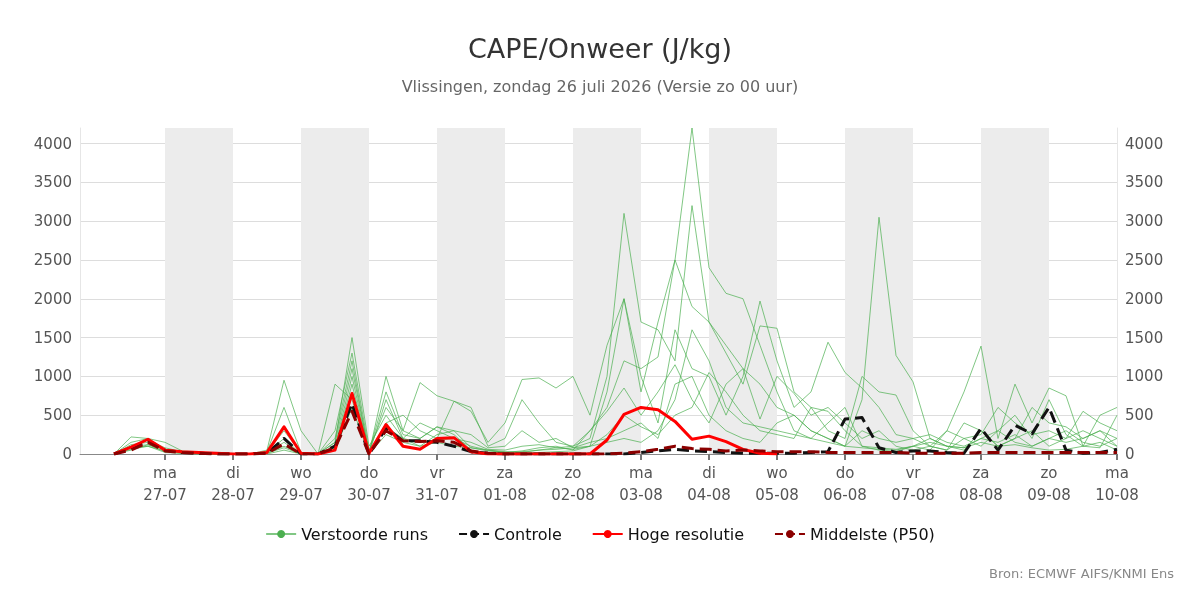 The height and width of the screenshot is (600, 1200). Describe the element at coordinates (641, 484) in the screenshot. I see `x-tick-label: ma 03-08` at that location.